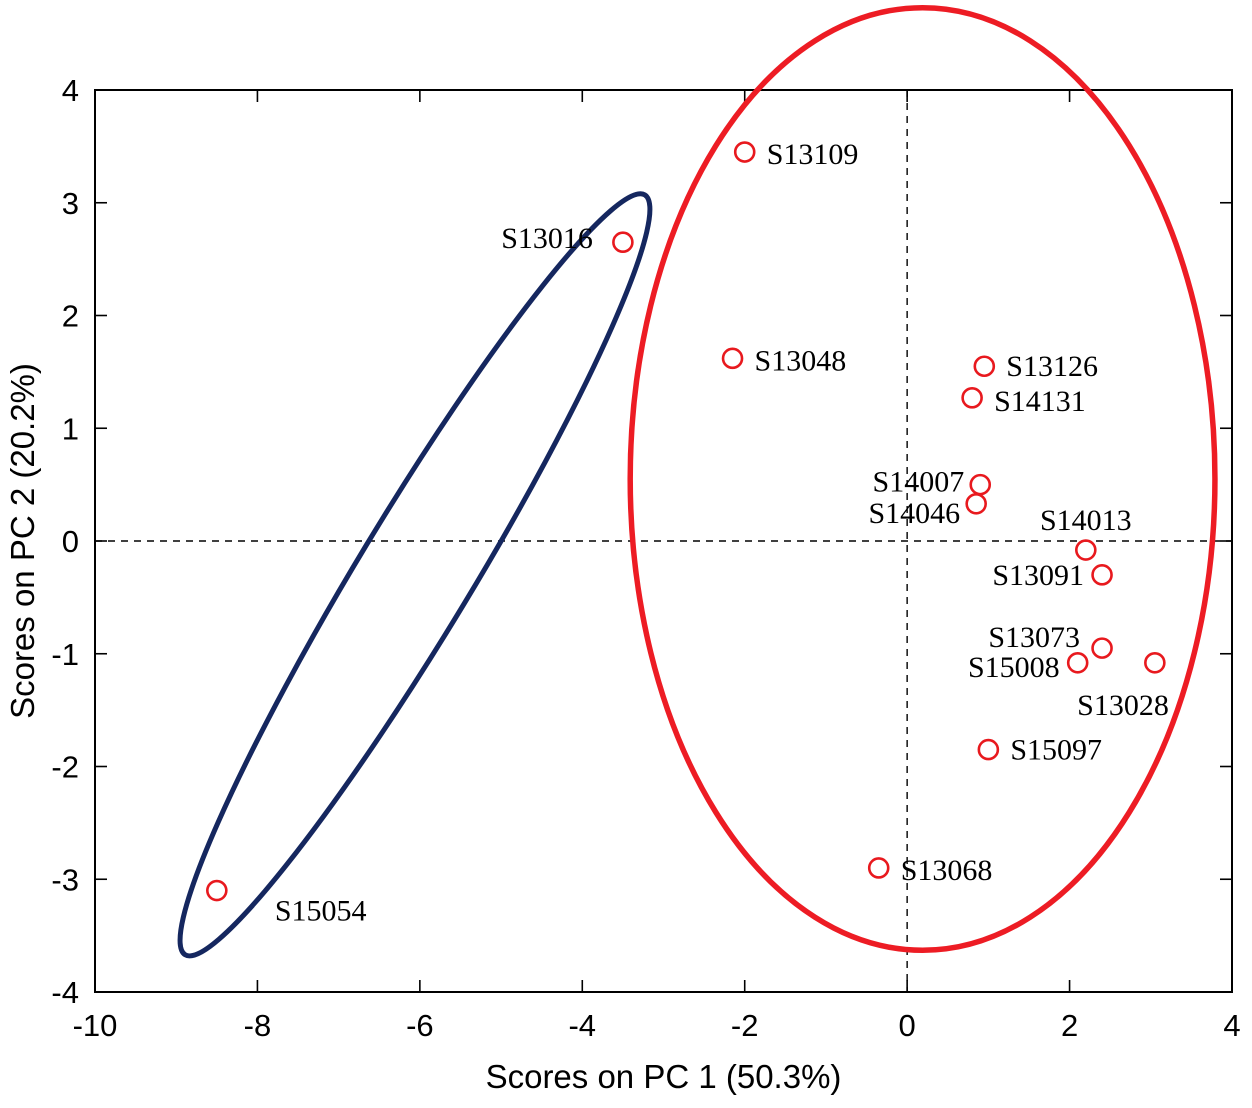 The image size is (1252, 1108). What do you see at coordinates (878, 868) in the screenshot?
I see `point-marker-S13068` at bounding box center [878, 868].